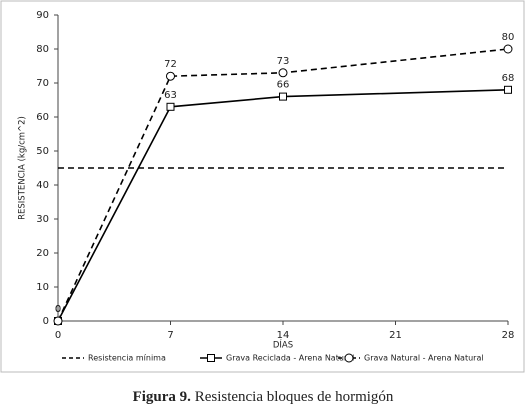 The width and height of the screenshot is (526, 412). Describe the element at coordinates (46, 321) in the screenshot. I see `y-tick-label: 0` at that location.